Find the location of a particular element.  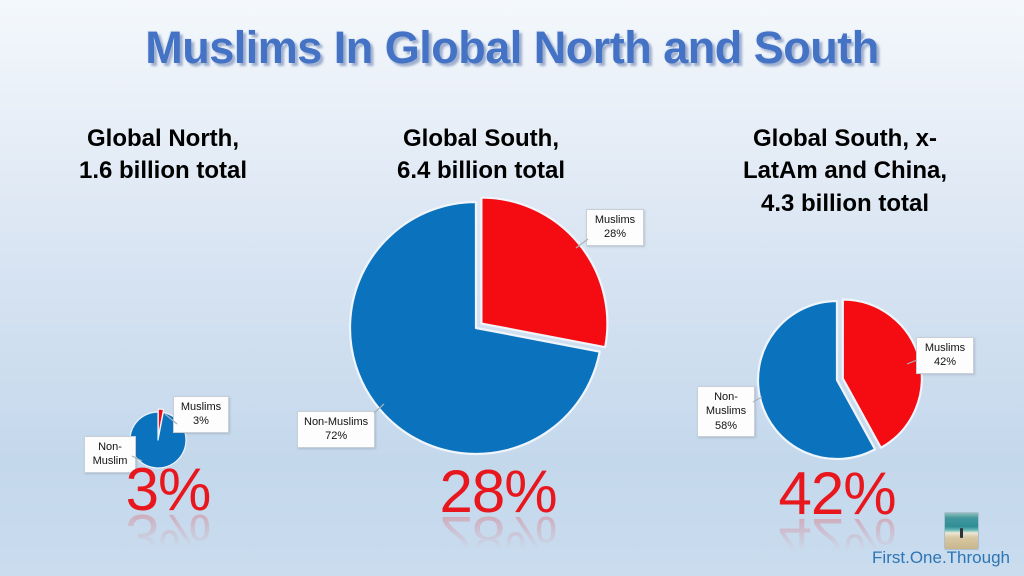

pie-global-north is located at coordinates (158, 438).